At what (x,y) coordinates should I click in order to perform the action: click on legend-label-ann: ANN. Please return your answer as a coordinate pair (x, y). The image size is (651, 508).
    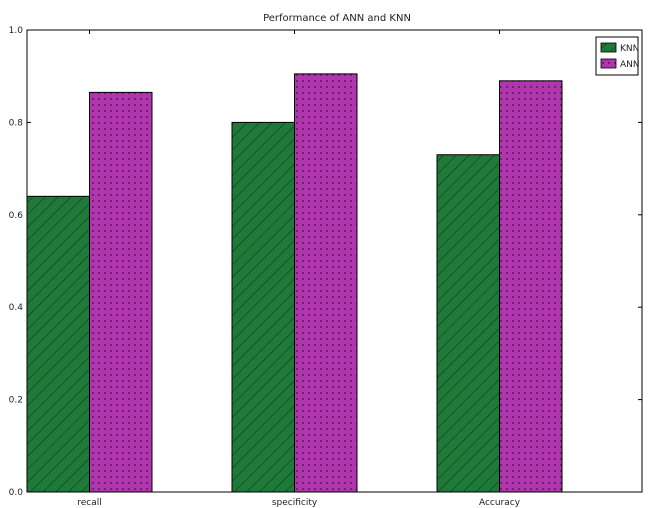
    Looking at the image, I should click on (630, 65).